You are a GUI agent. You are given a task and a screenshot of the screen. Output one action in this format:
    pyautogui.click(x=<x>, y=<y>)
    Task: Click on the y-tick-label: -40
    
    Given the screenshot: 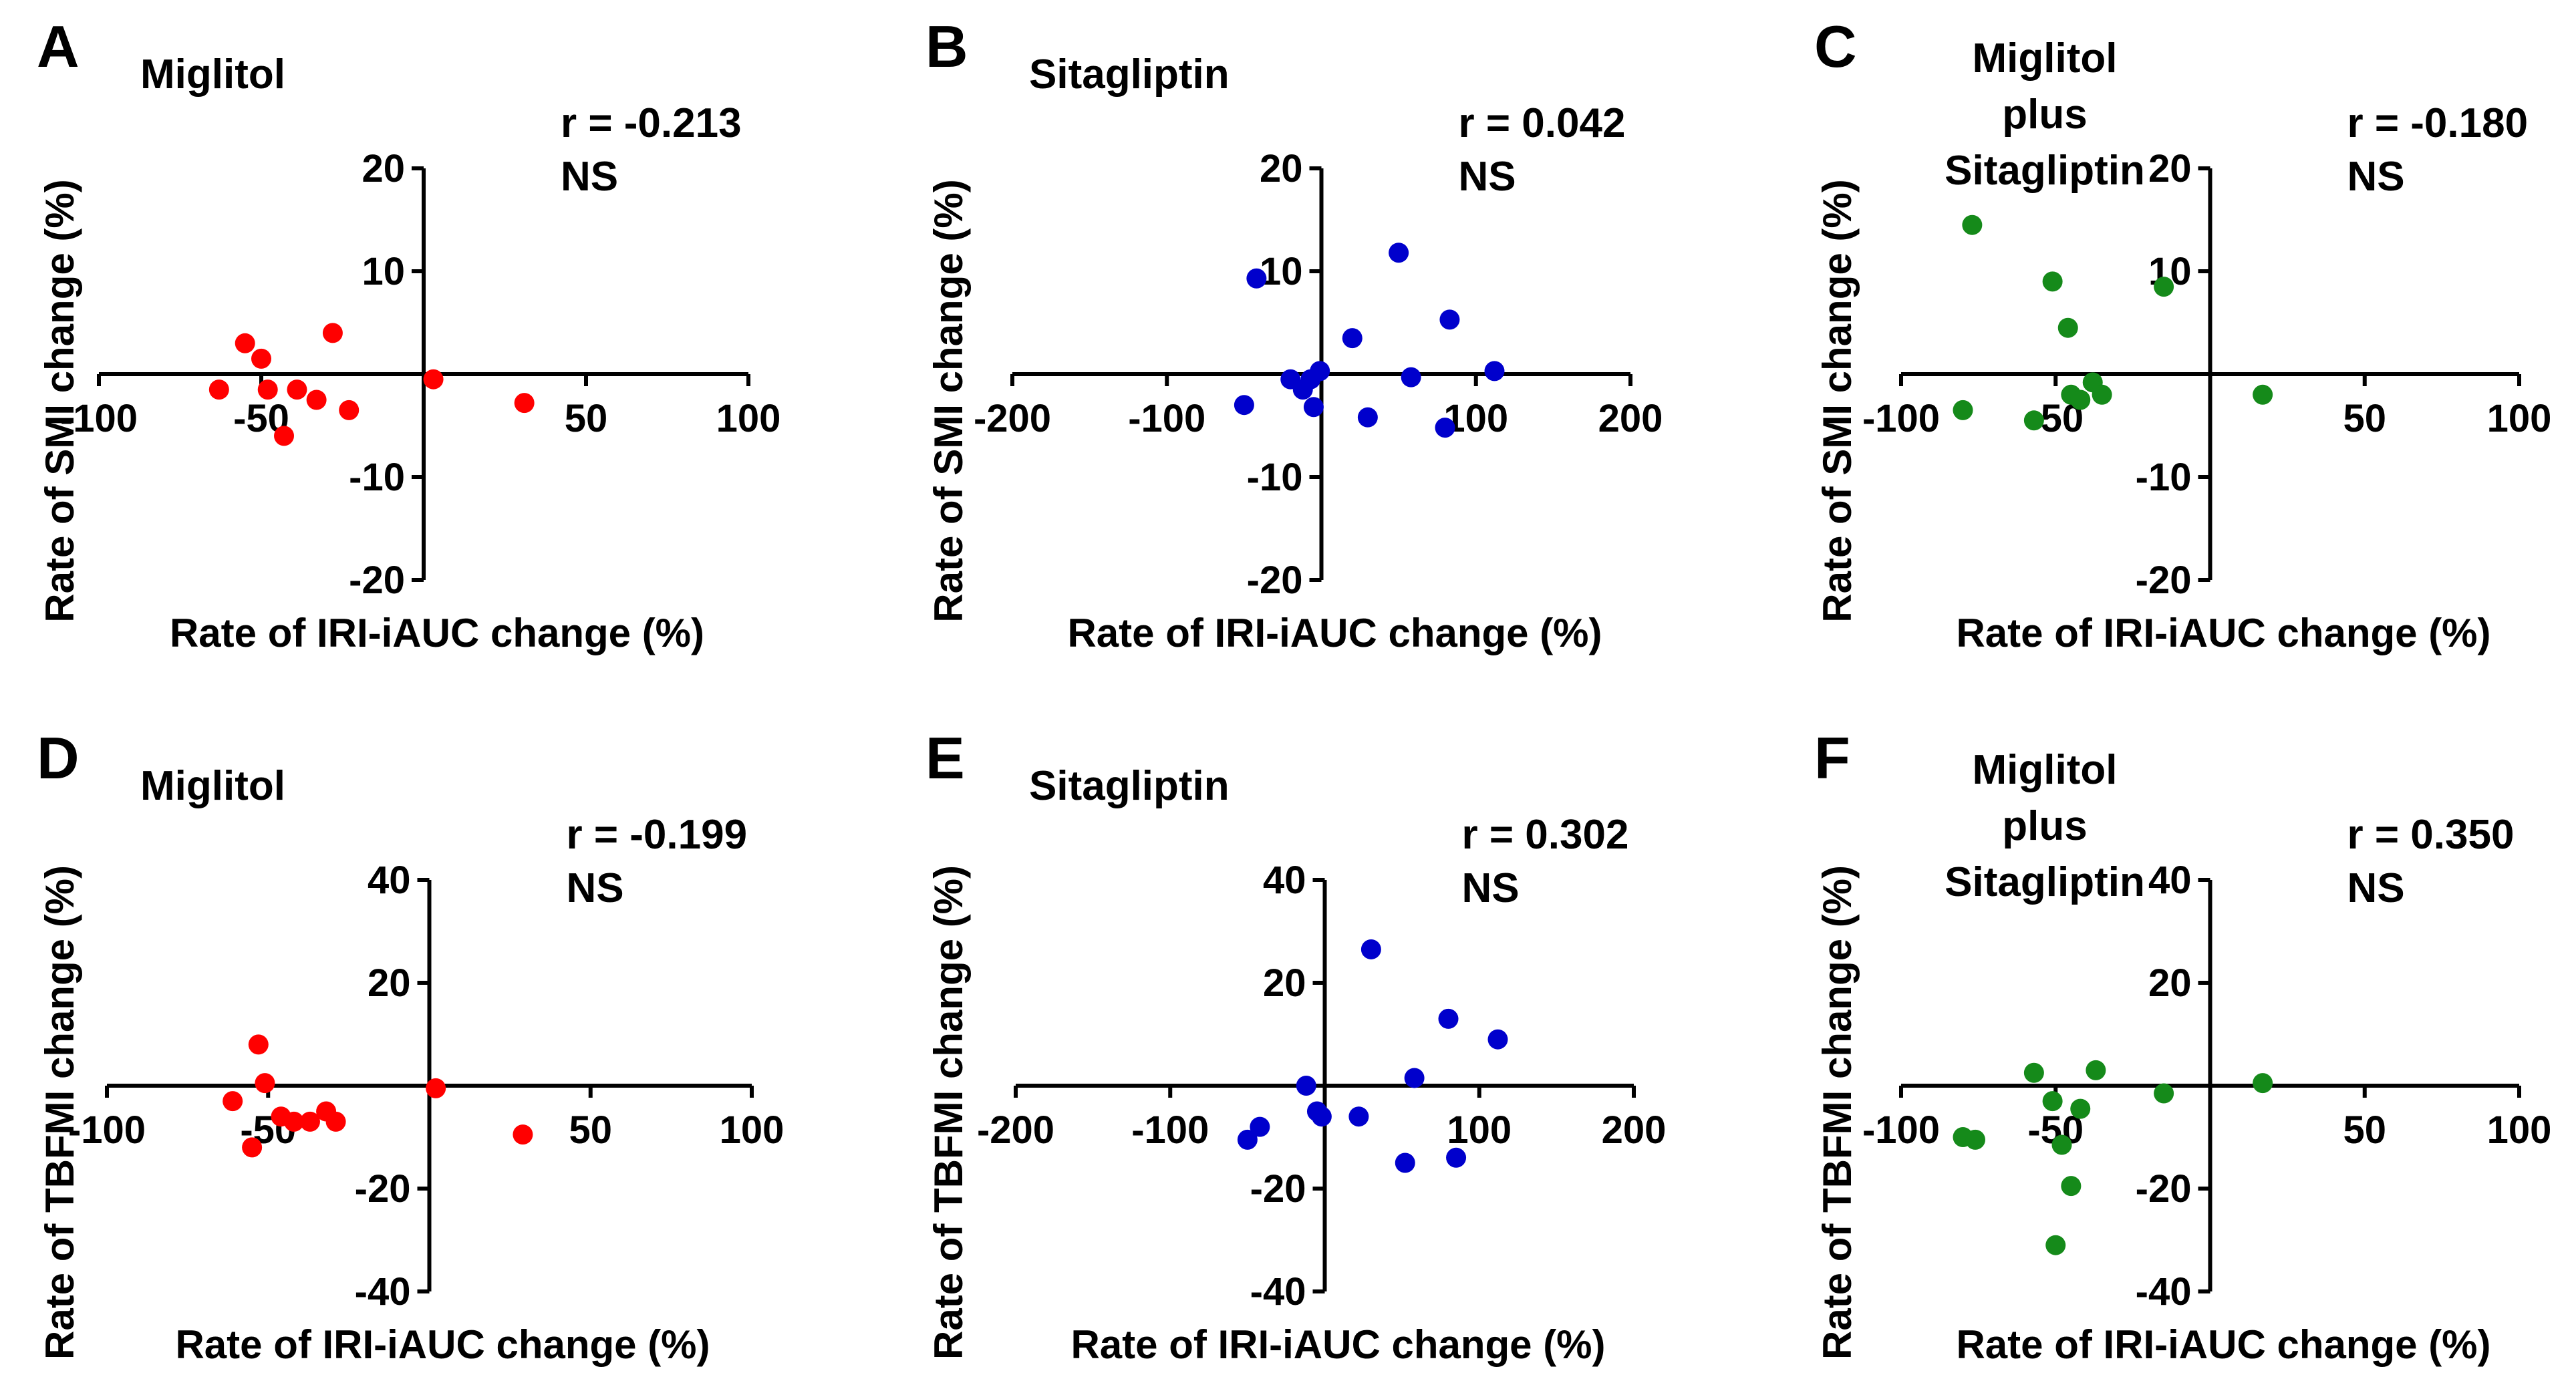 What is the action you would take?
    pyautogui.click(x=2164, y=1292)
    